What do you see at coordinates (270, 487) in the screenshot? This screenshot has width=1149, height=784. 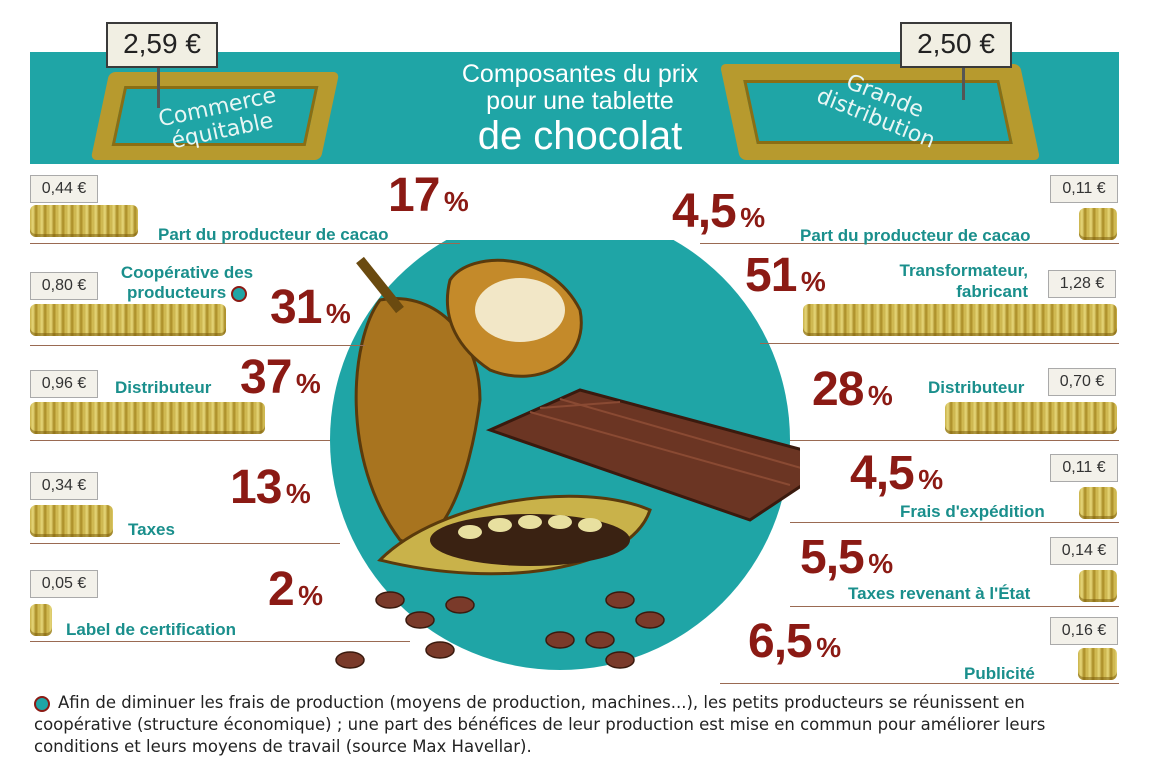 I see `left-percent-4: 13 %` at bounding box center [270, 487].